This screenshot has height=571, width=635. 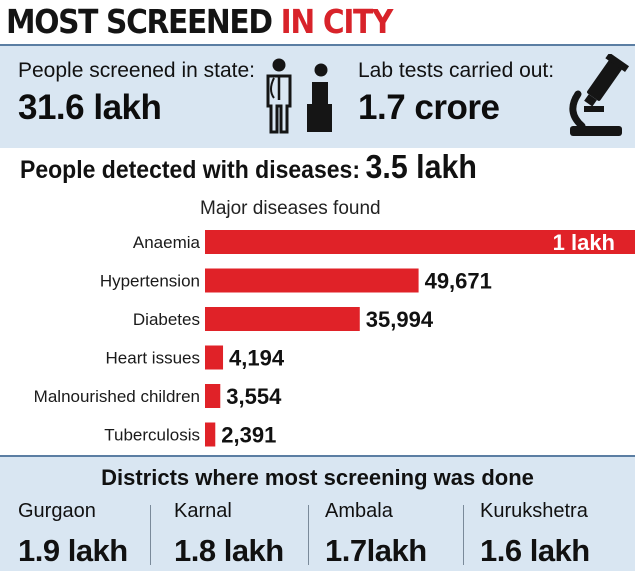 I want to click on data-label: 3,554, so click(x=254, y=396).